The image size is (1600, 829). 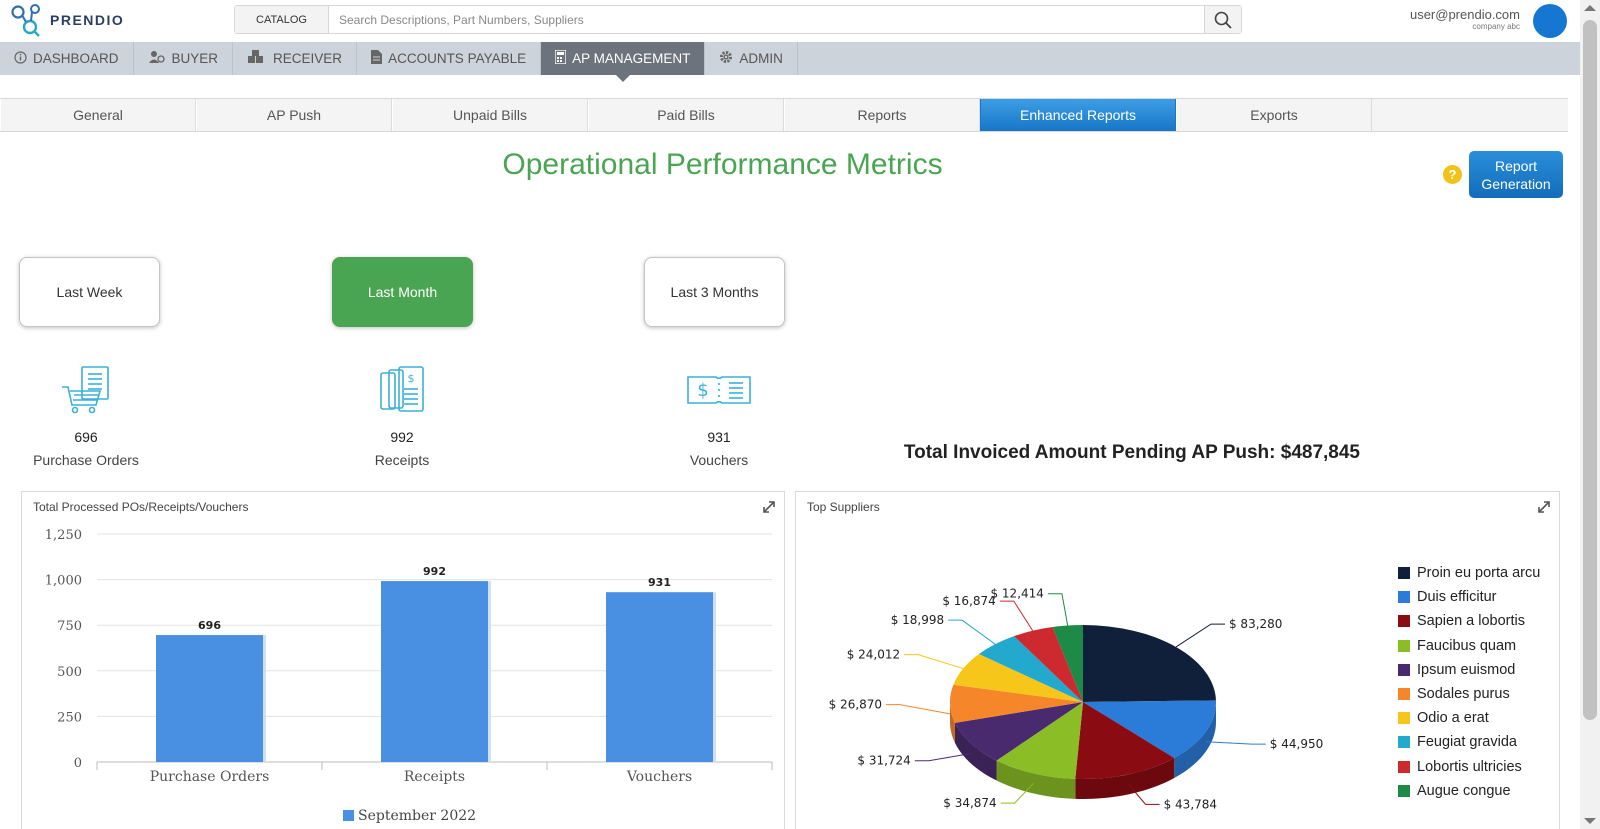 I want to click on metric-value: 696, so click(x=86, y=437).